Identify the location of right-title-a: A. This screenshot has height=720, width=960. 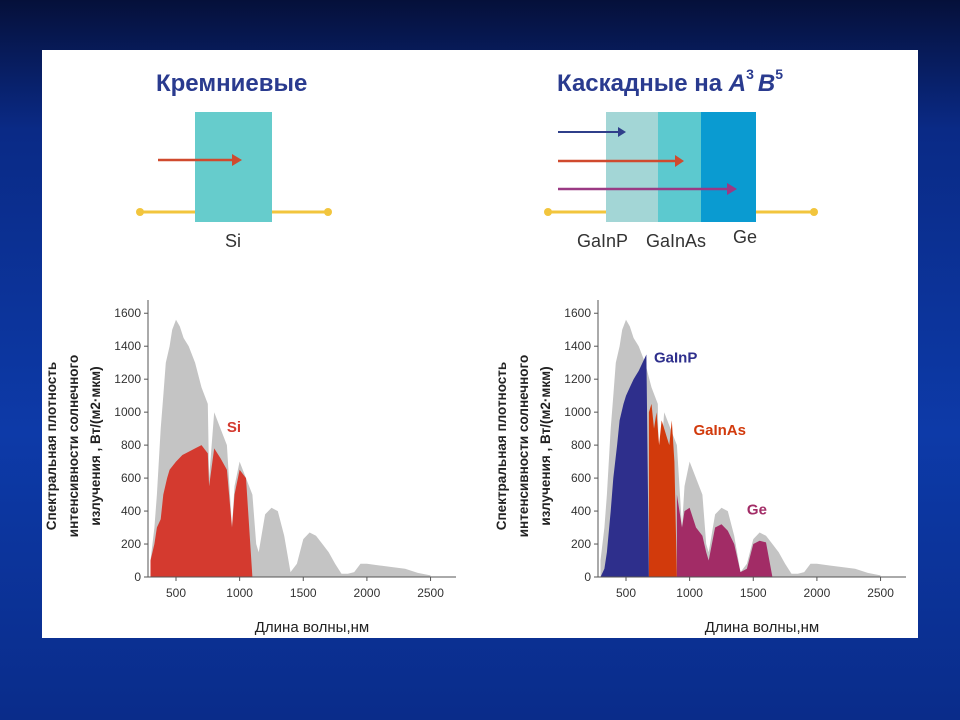
(737, 83).